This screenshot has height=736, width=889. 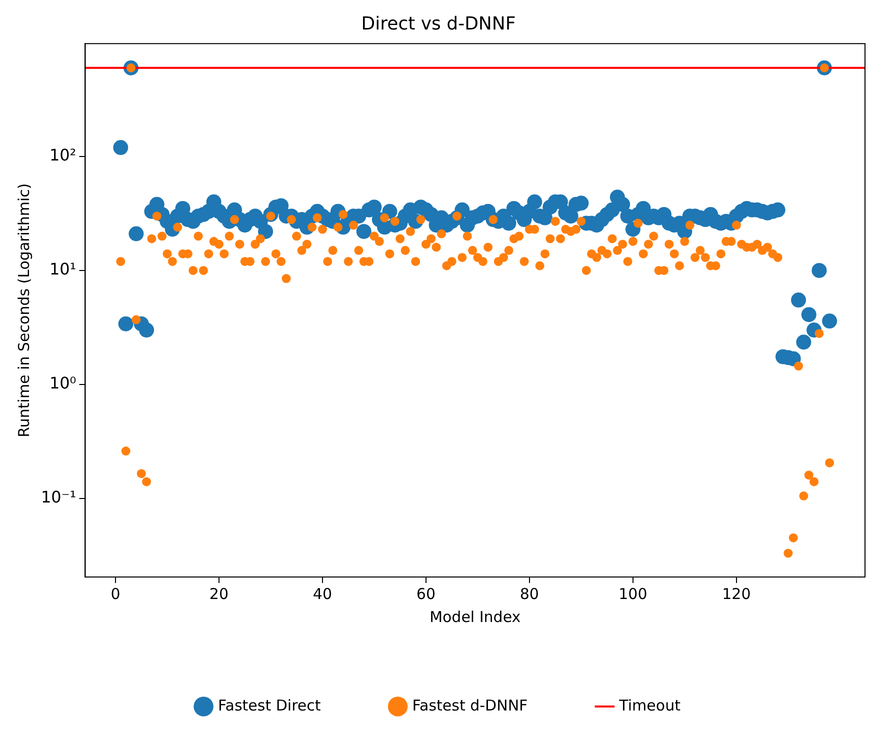 What do you see at coordinates (58, 497) in the screenshot?
I see `y-tick-label: 10⁻¹` at bounding box center [58, 497].